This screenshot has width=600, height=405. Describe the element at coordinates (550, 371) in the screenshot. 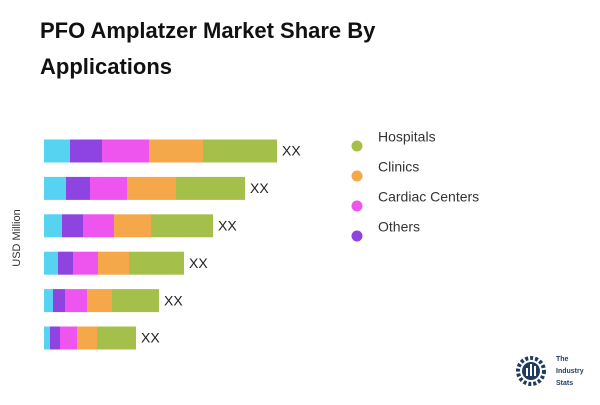

I see `logo: The Industry Stats` at that location.